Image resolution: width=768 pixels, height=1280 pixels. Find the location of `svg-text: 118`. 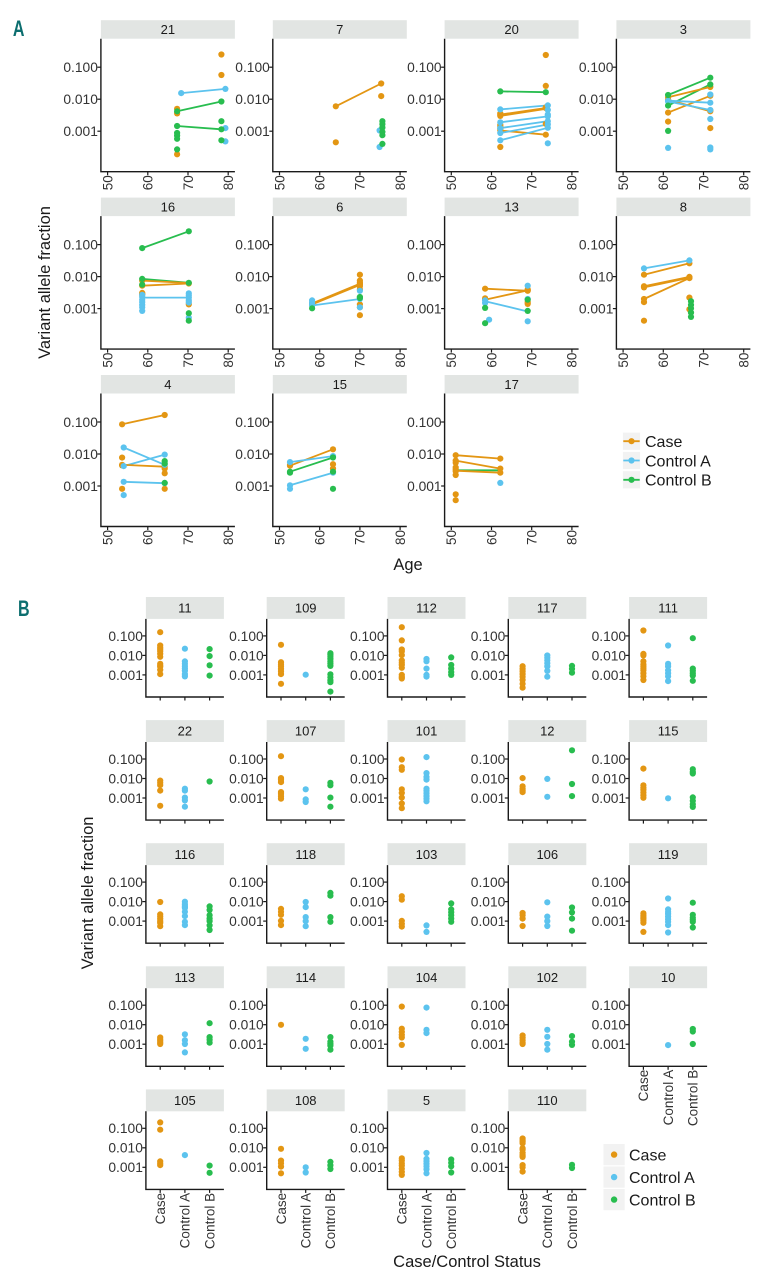

svg-text: 118 is located at coordinates (305, 854).